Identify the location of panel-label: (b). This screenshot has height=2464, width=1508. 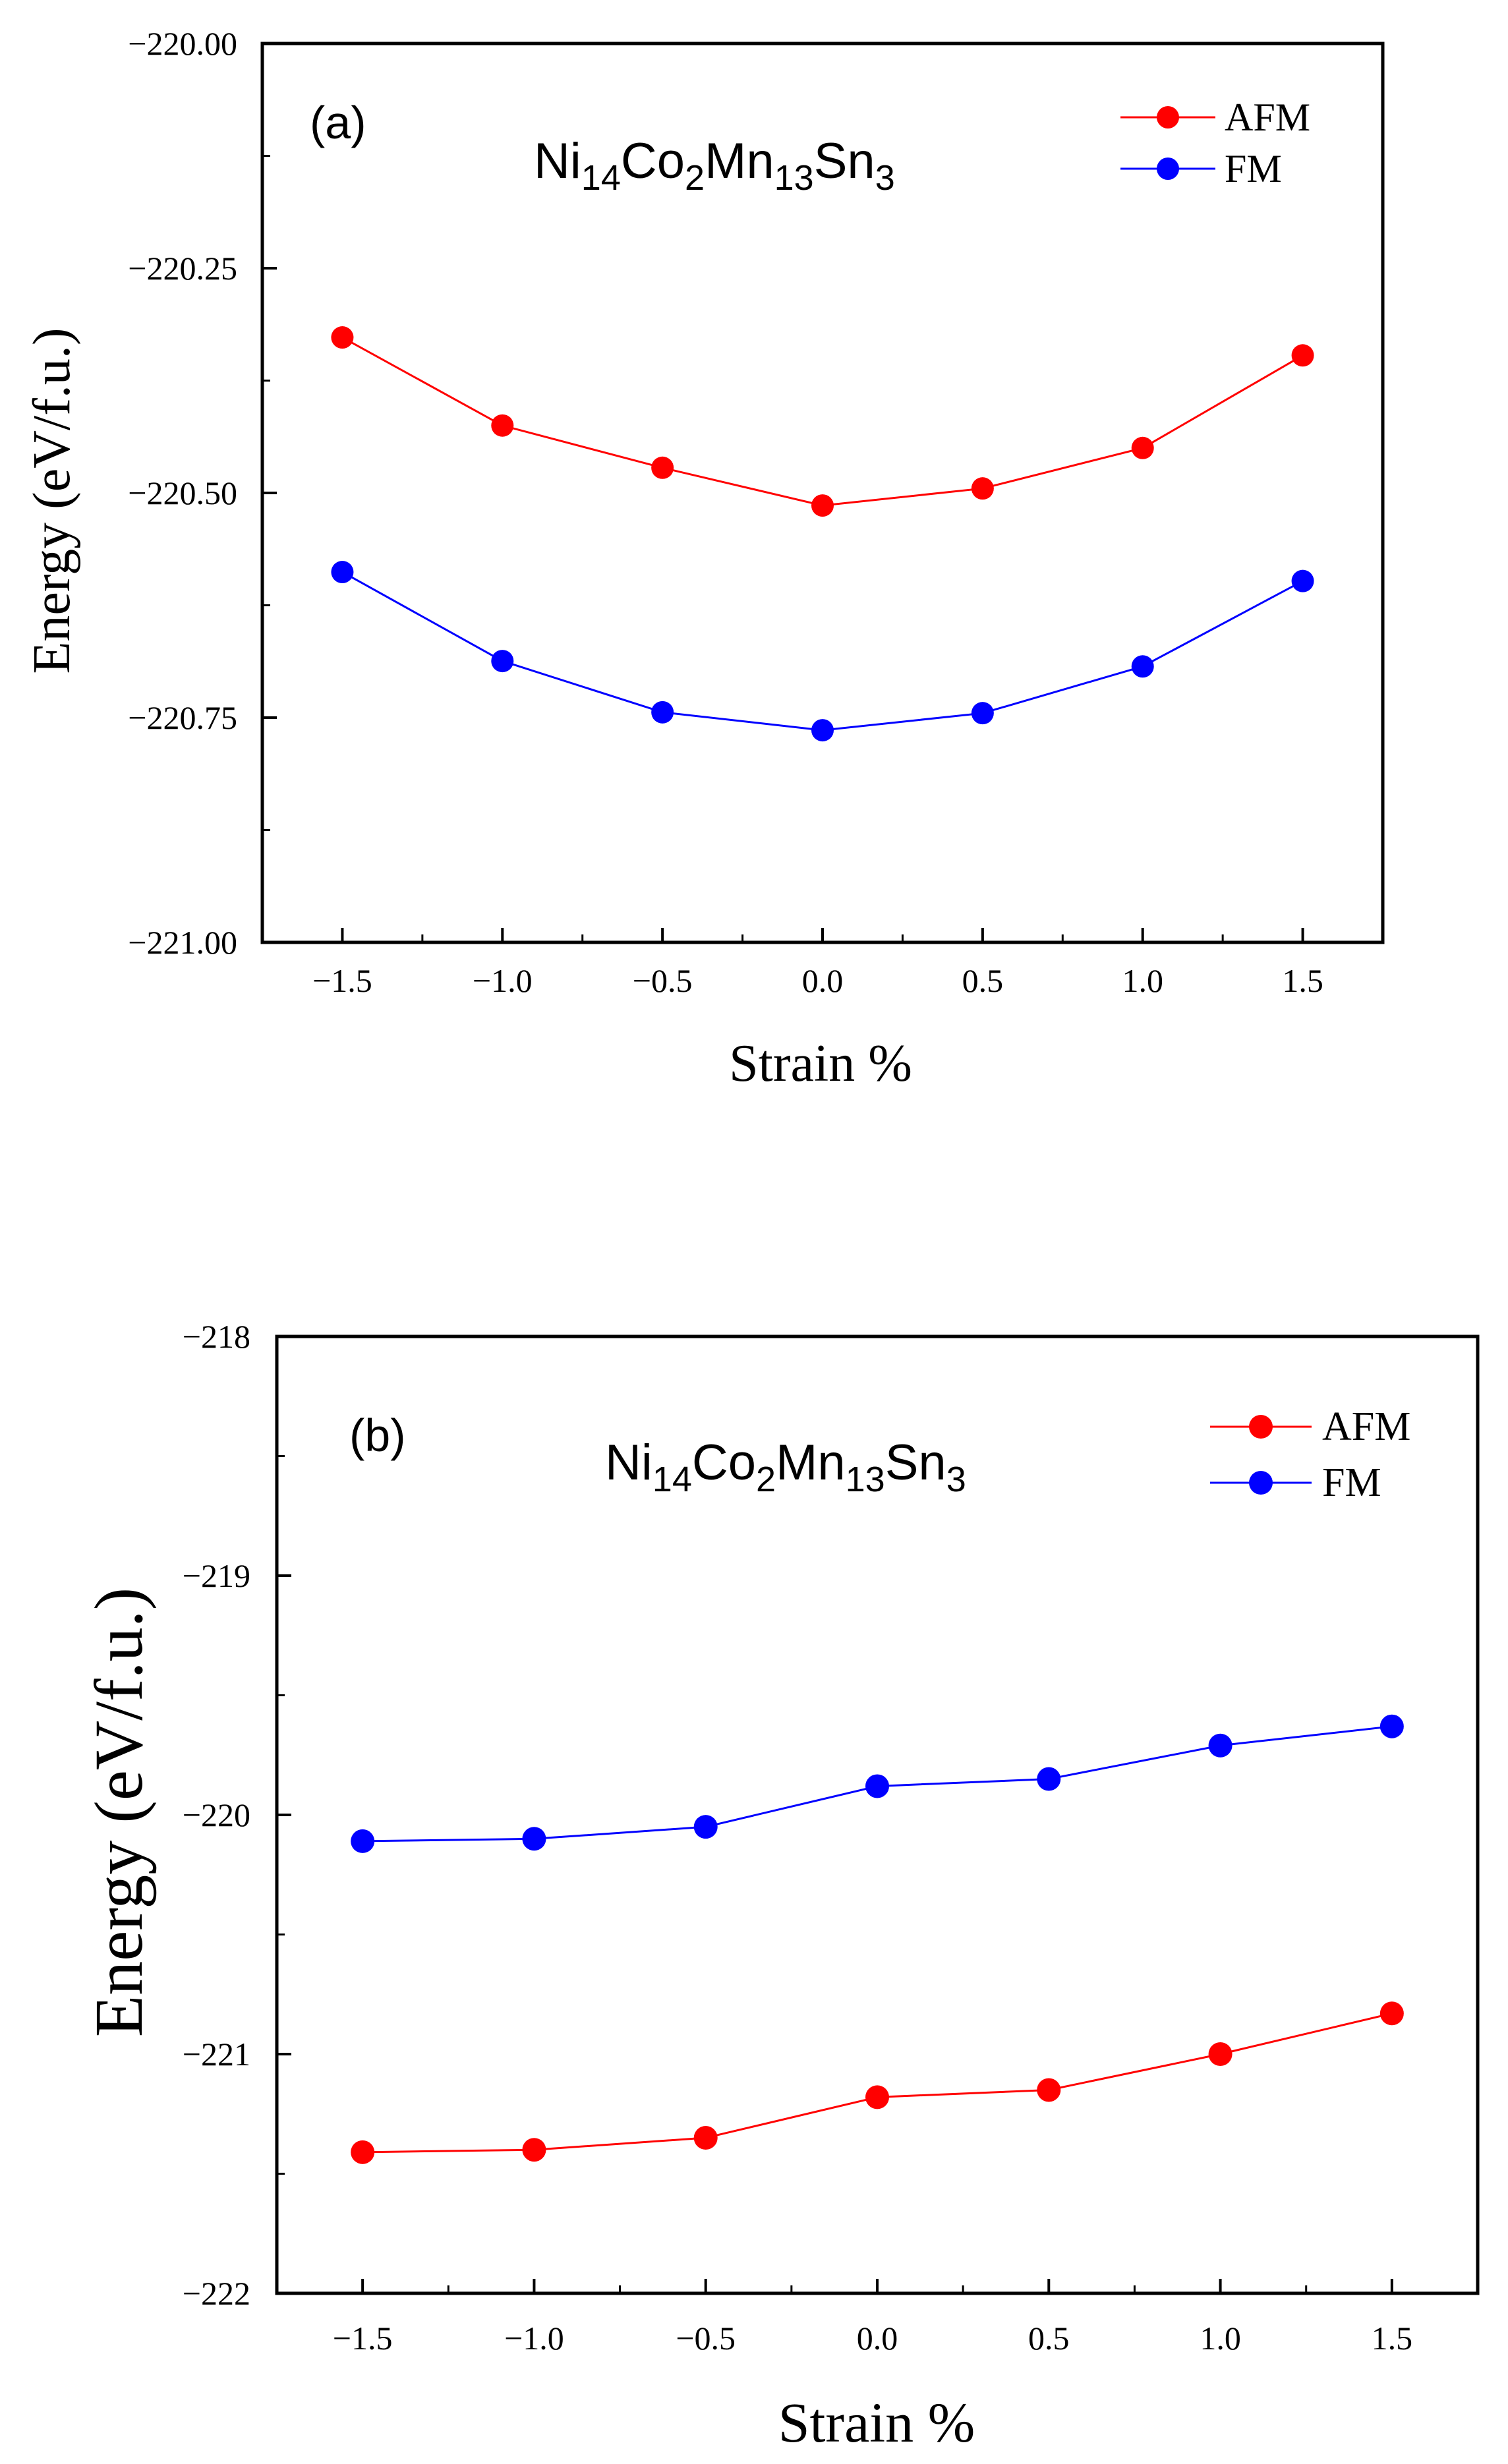
(377, 1435).